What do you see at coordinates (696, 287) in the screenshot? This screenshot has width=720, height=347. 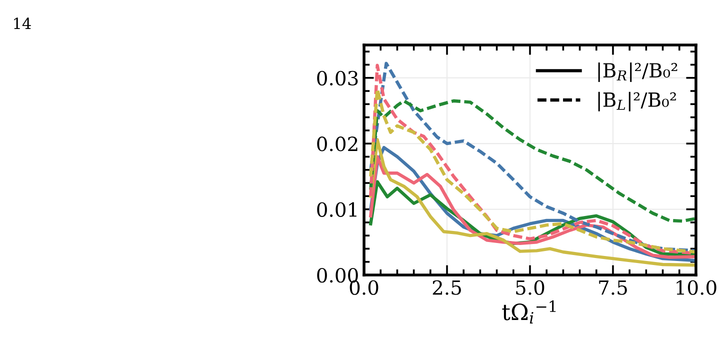 I see `x-tick-label: 10.0` at bounding box center [696, 287].